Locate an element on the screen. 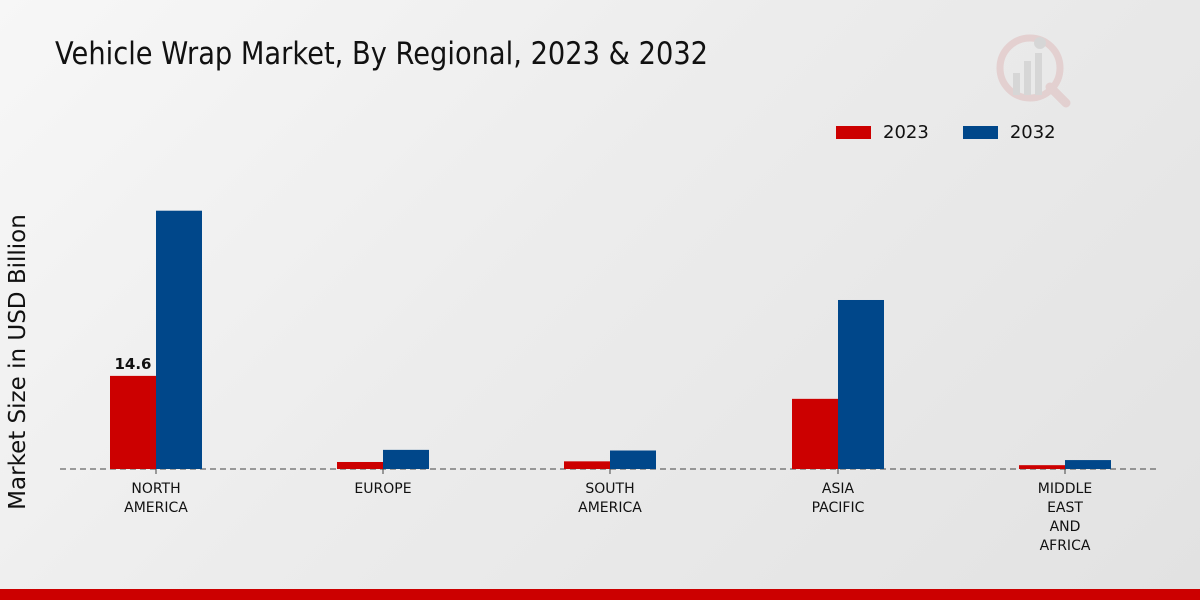  x-tick-label-4: MIDDLE EAST AND AFRICA is located at coordinates (1065, 517).